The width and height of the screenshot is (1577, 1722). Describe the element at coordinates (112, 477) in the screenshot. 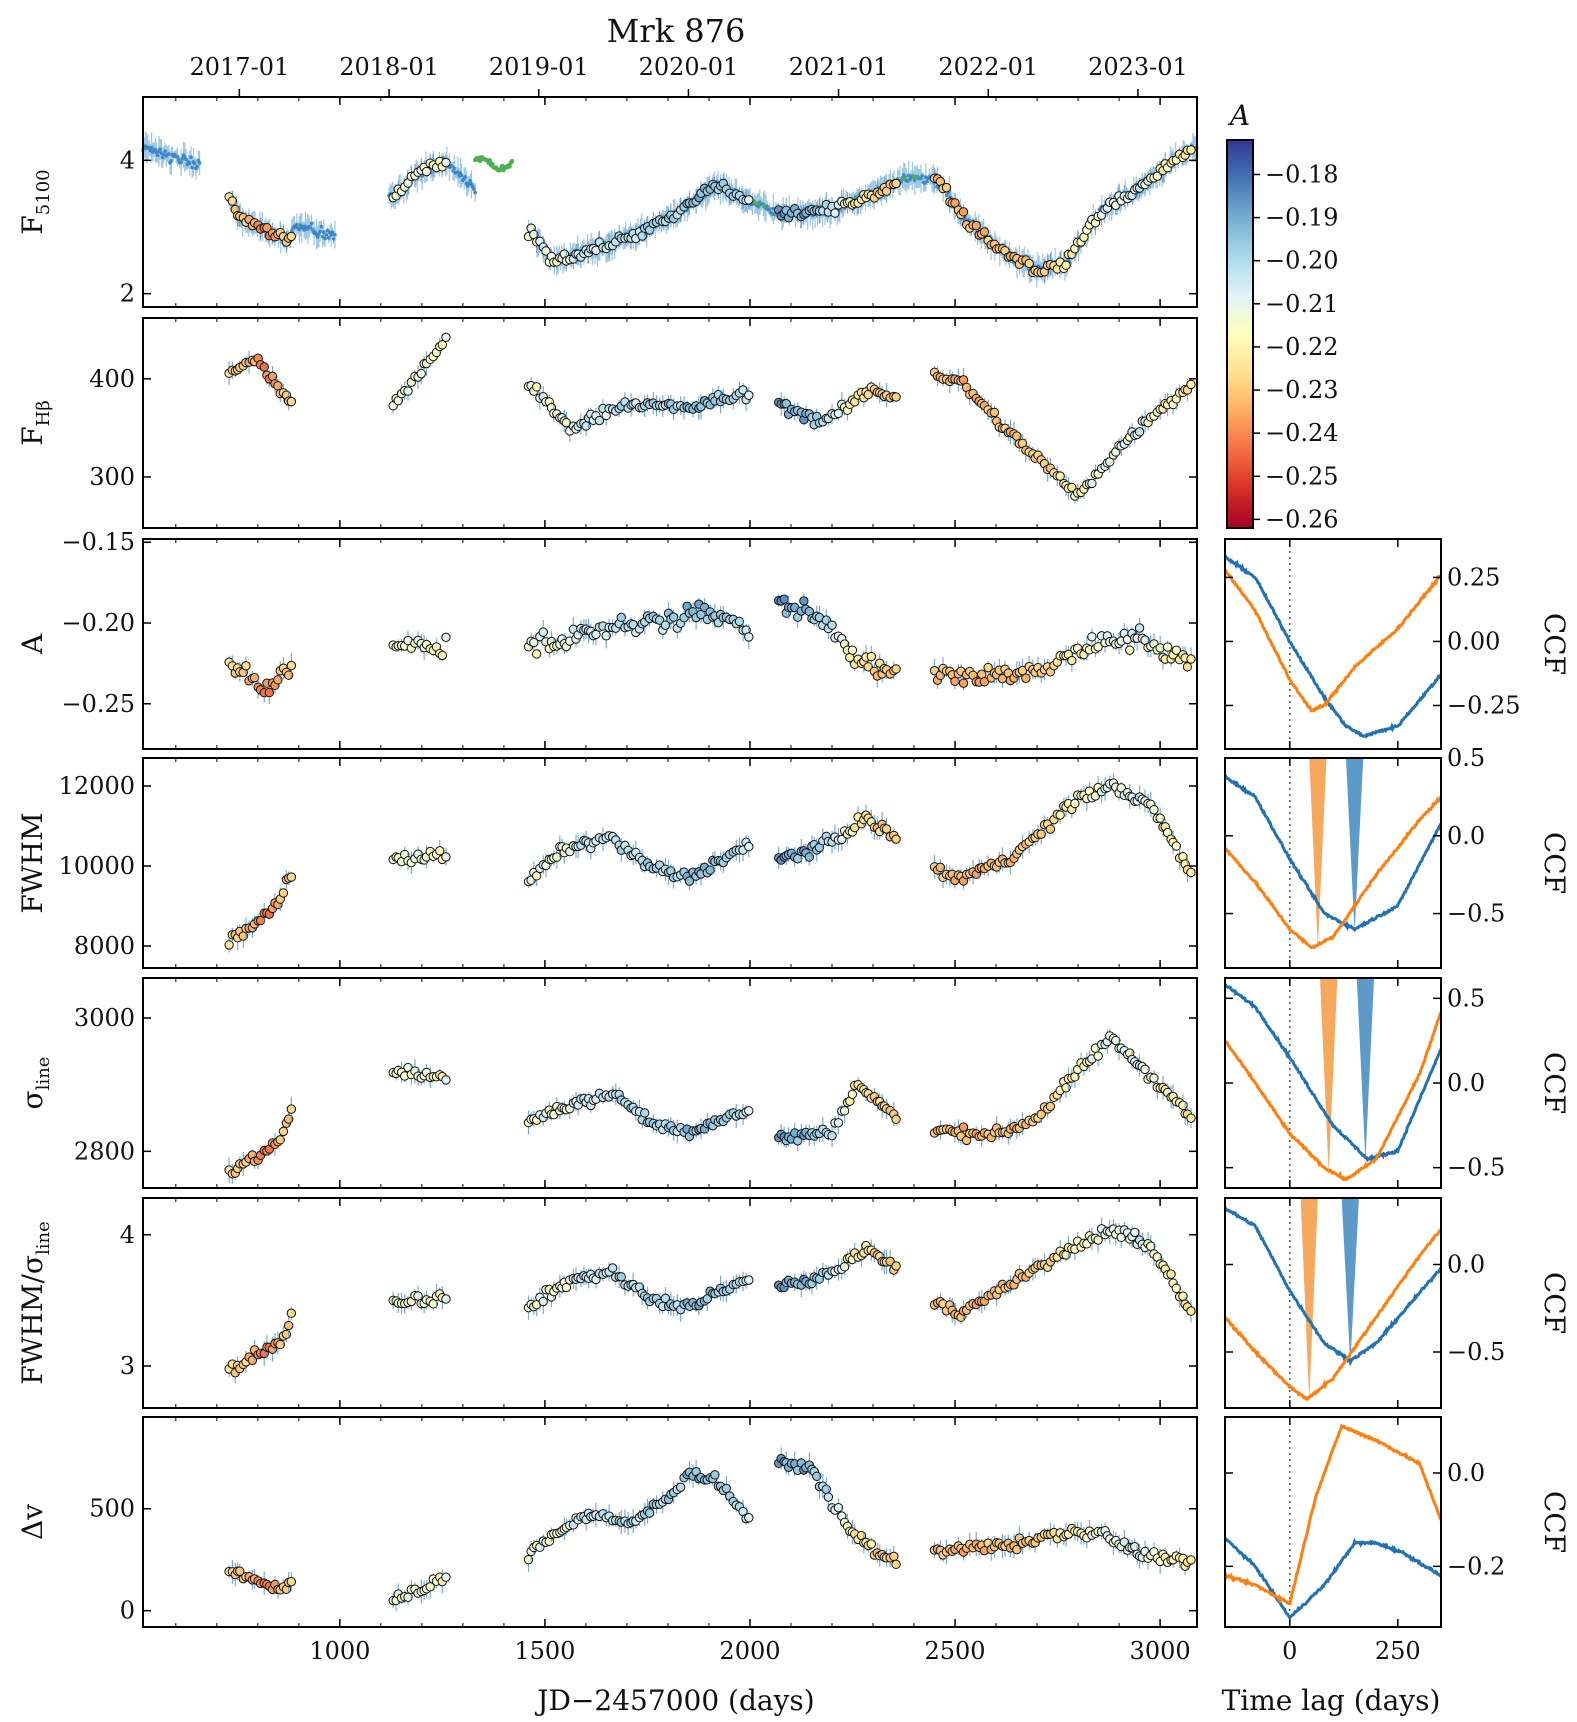

I see `y-tick-label: 300` at that location.